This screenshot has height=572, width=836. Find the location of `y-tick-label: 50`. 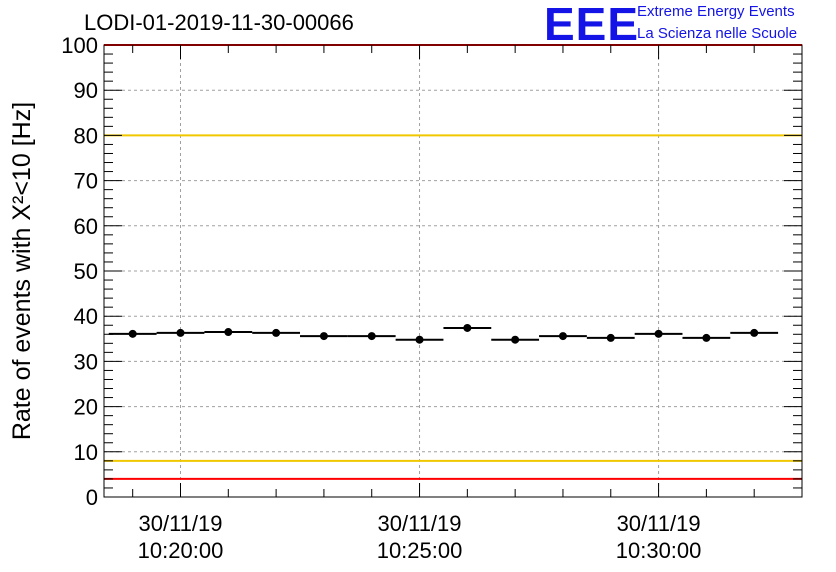

y-tick-label: 50 is located at coordinates (86, 271).